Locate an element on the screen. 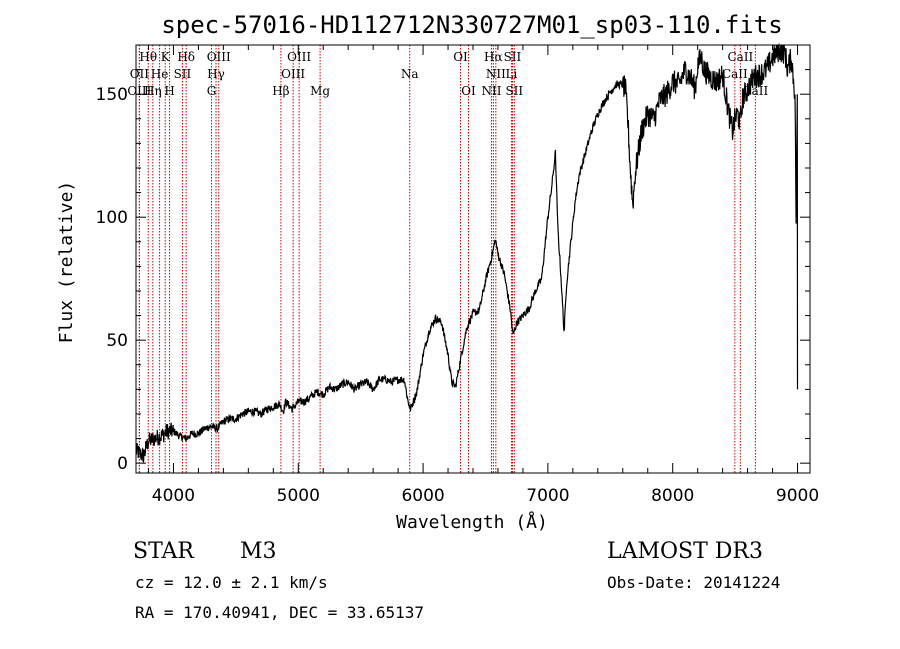  line-label-16: Na is located at coordinates (410, 74).